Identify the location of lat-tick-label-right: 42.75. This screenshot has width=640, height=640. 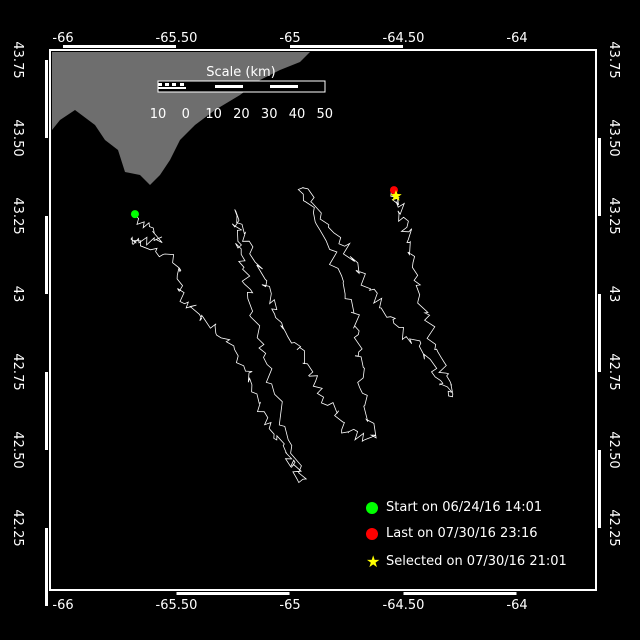
(613, 371).